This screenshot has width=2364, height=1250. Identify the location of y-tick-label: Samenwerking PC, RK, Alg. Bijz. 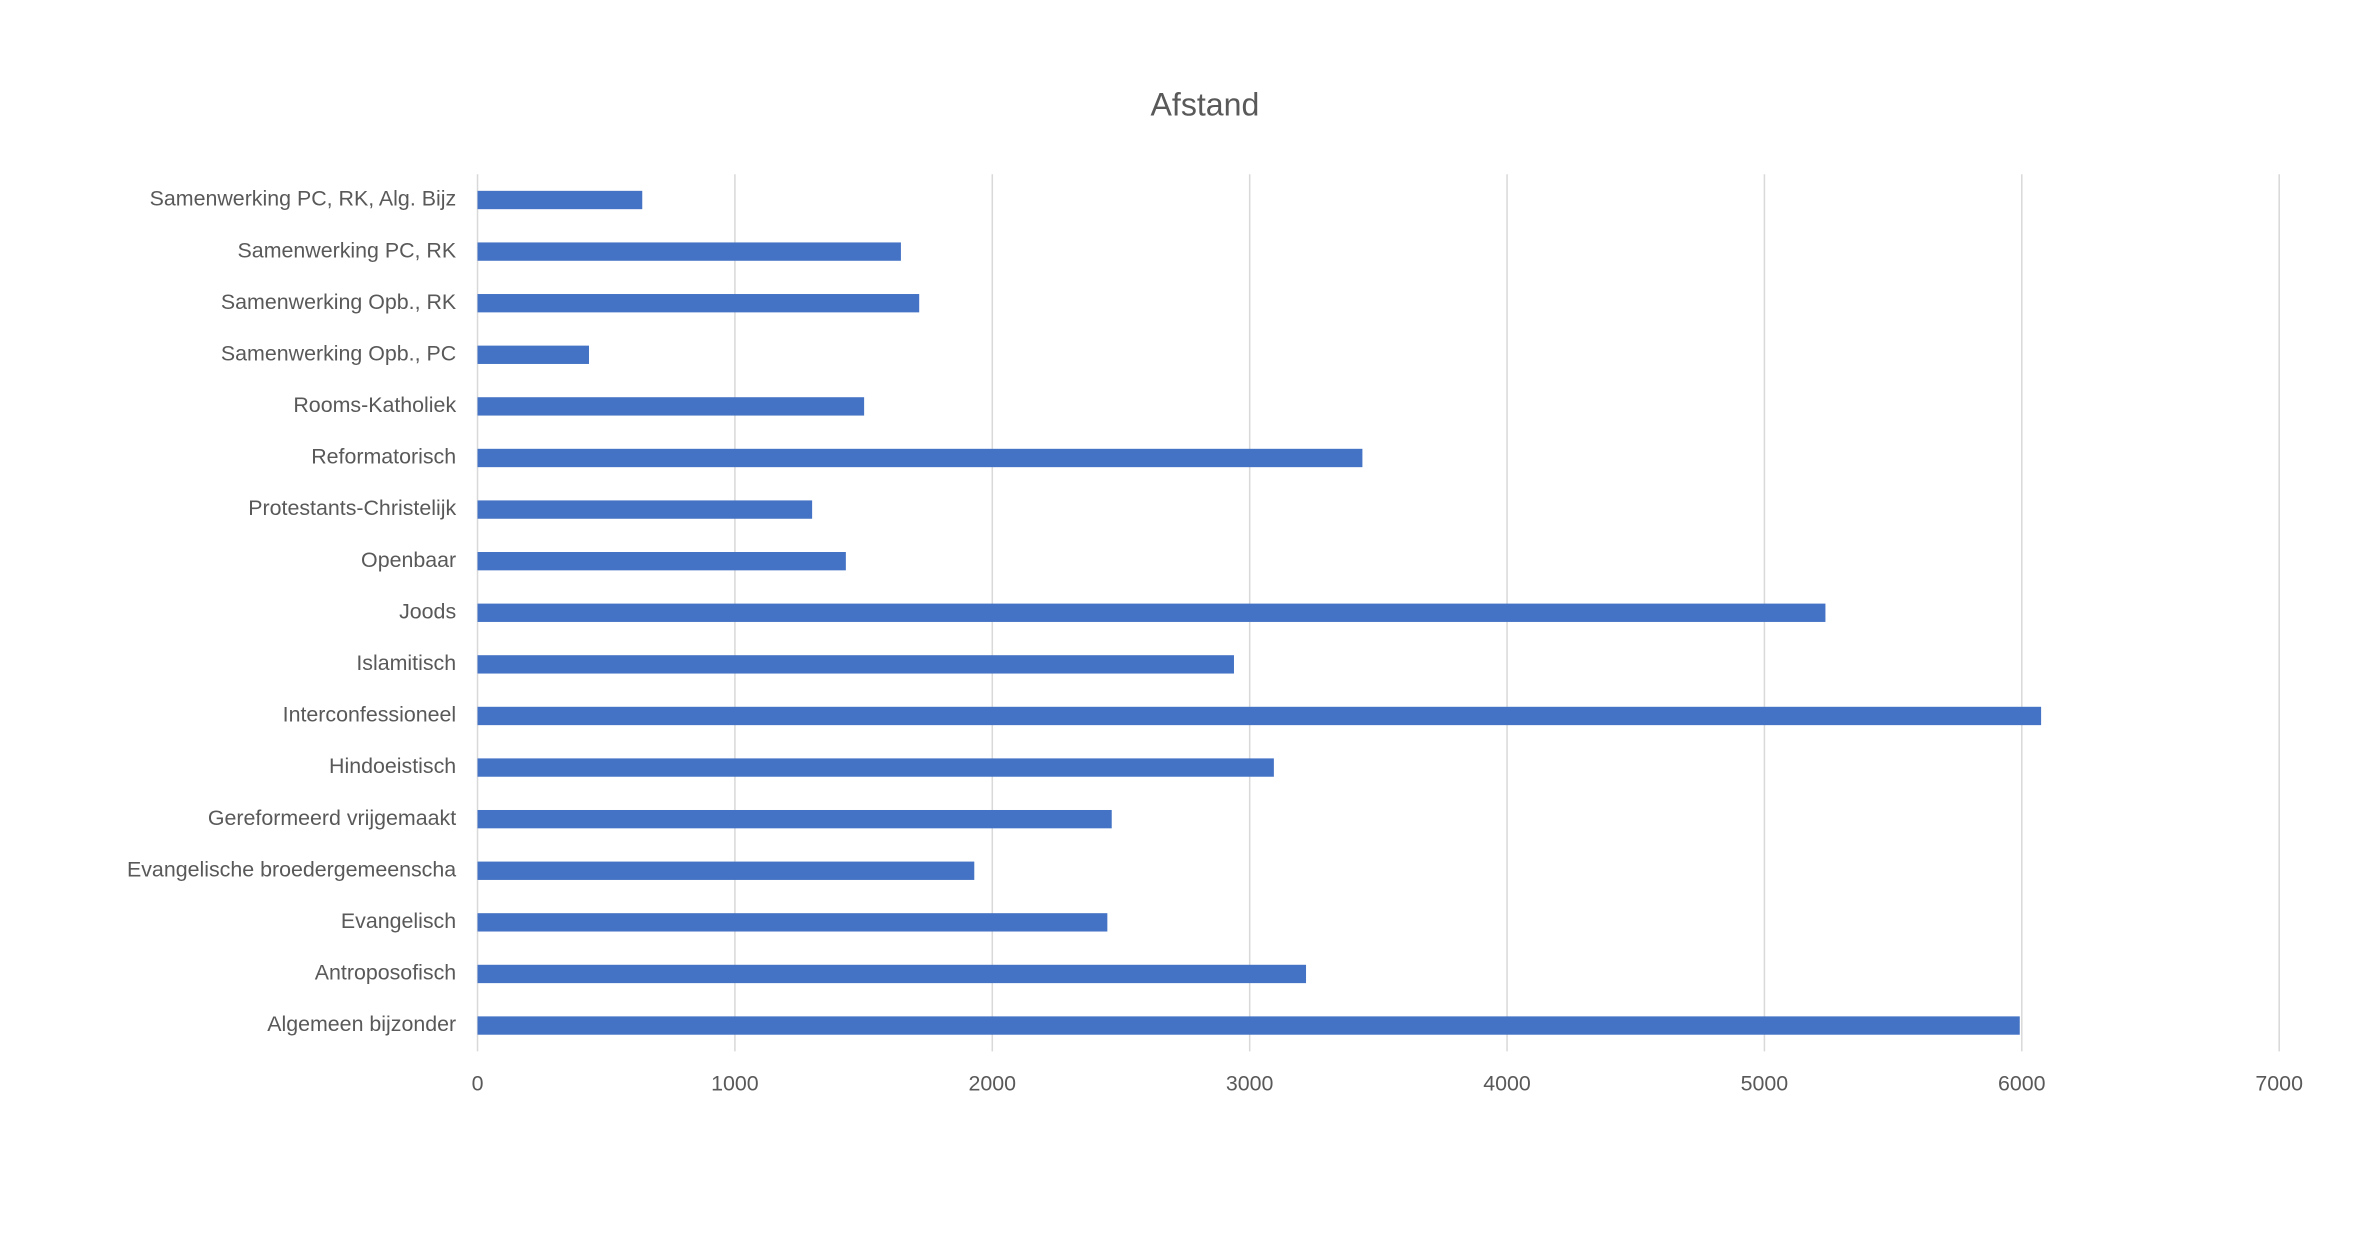
(303, 199).